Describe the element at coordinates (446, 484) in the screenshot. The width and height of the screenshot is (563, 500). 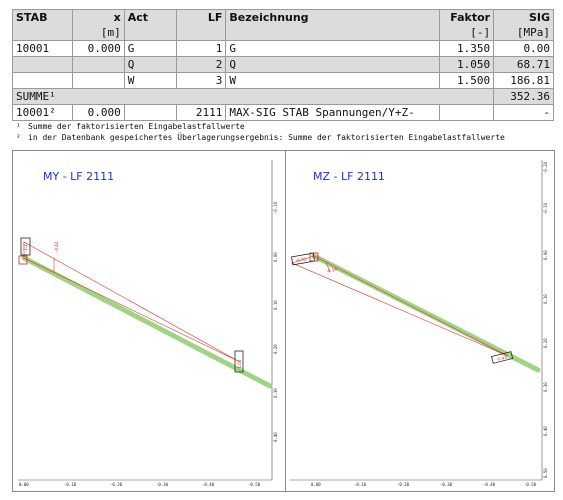
I see `mz-x-tick: -0.30` at that location.